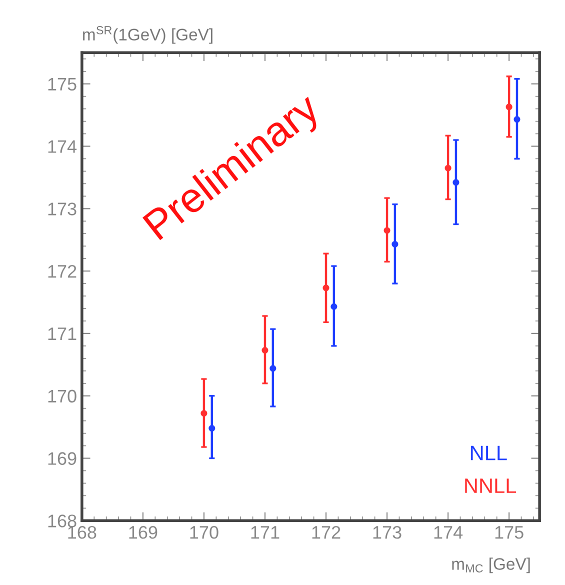 The width and height of the screenshot is (565, 585). I want to click on x-tick-label: 175, so click(509, 532).